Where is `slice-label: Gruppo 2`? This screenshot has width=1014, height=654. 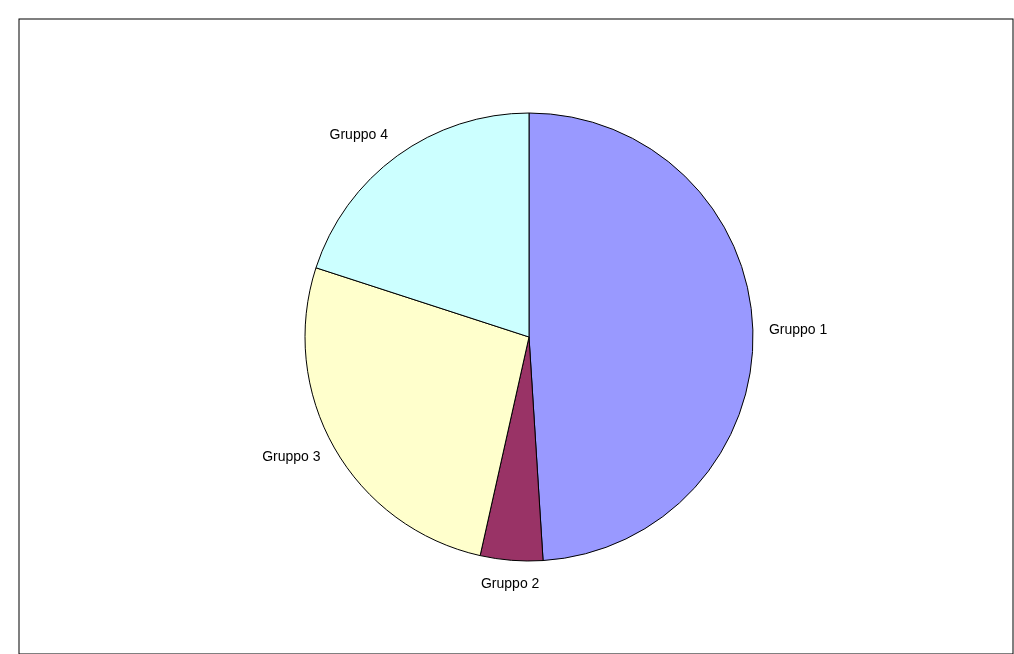
slice-label: Gruppo 2 is located at coordinates (510, 583).